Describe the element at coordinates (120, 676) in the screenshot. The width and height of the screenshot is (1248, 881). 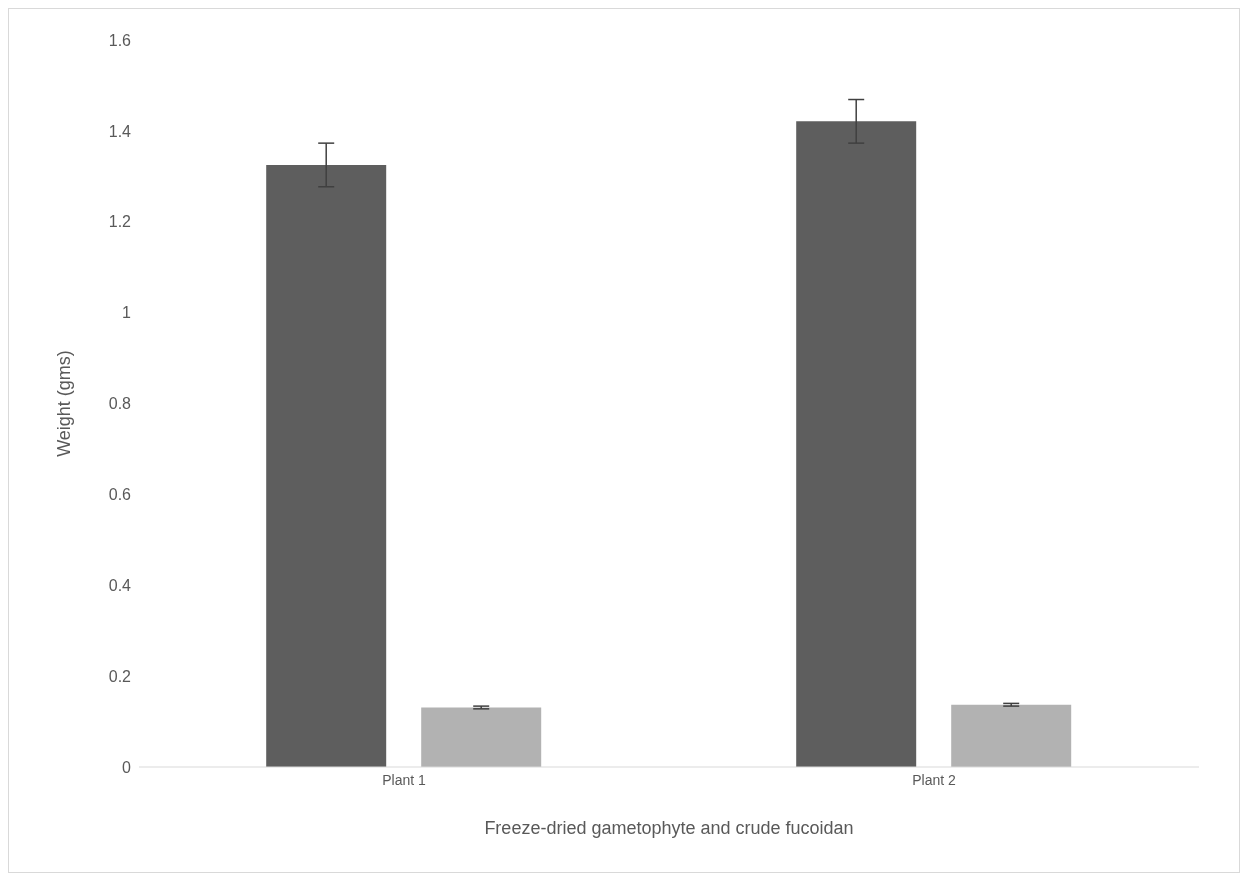
I see `y-tick-label: 0.2` at that location.